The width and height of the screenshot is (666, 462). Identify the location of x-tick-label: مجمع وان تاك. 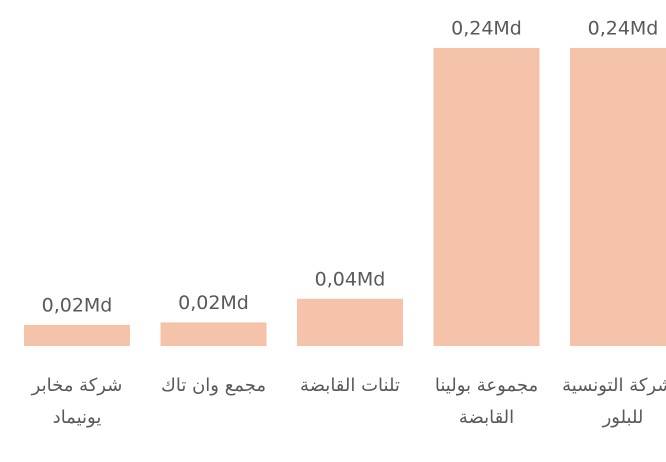
(213, 385).